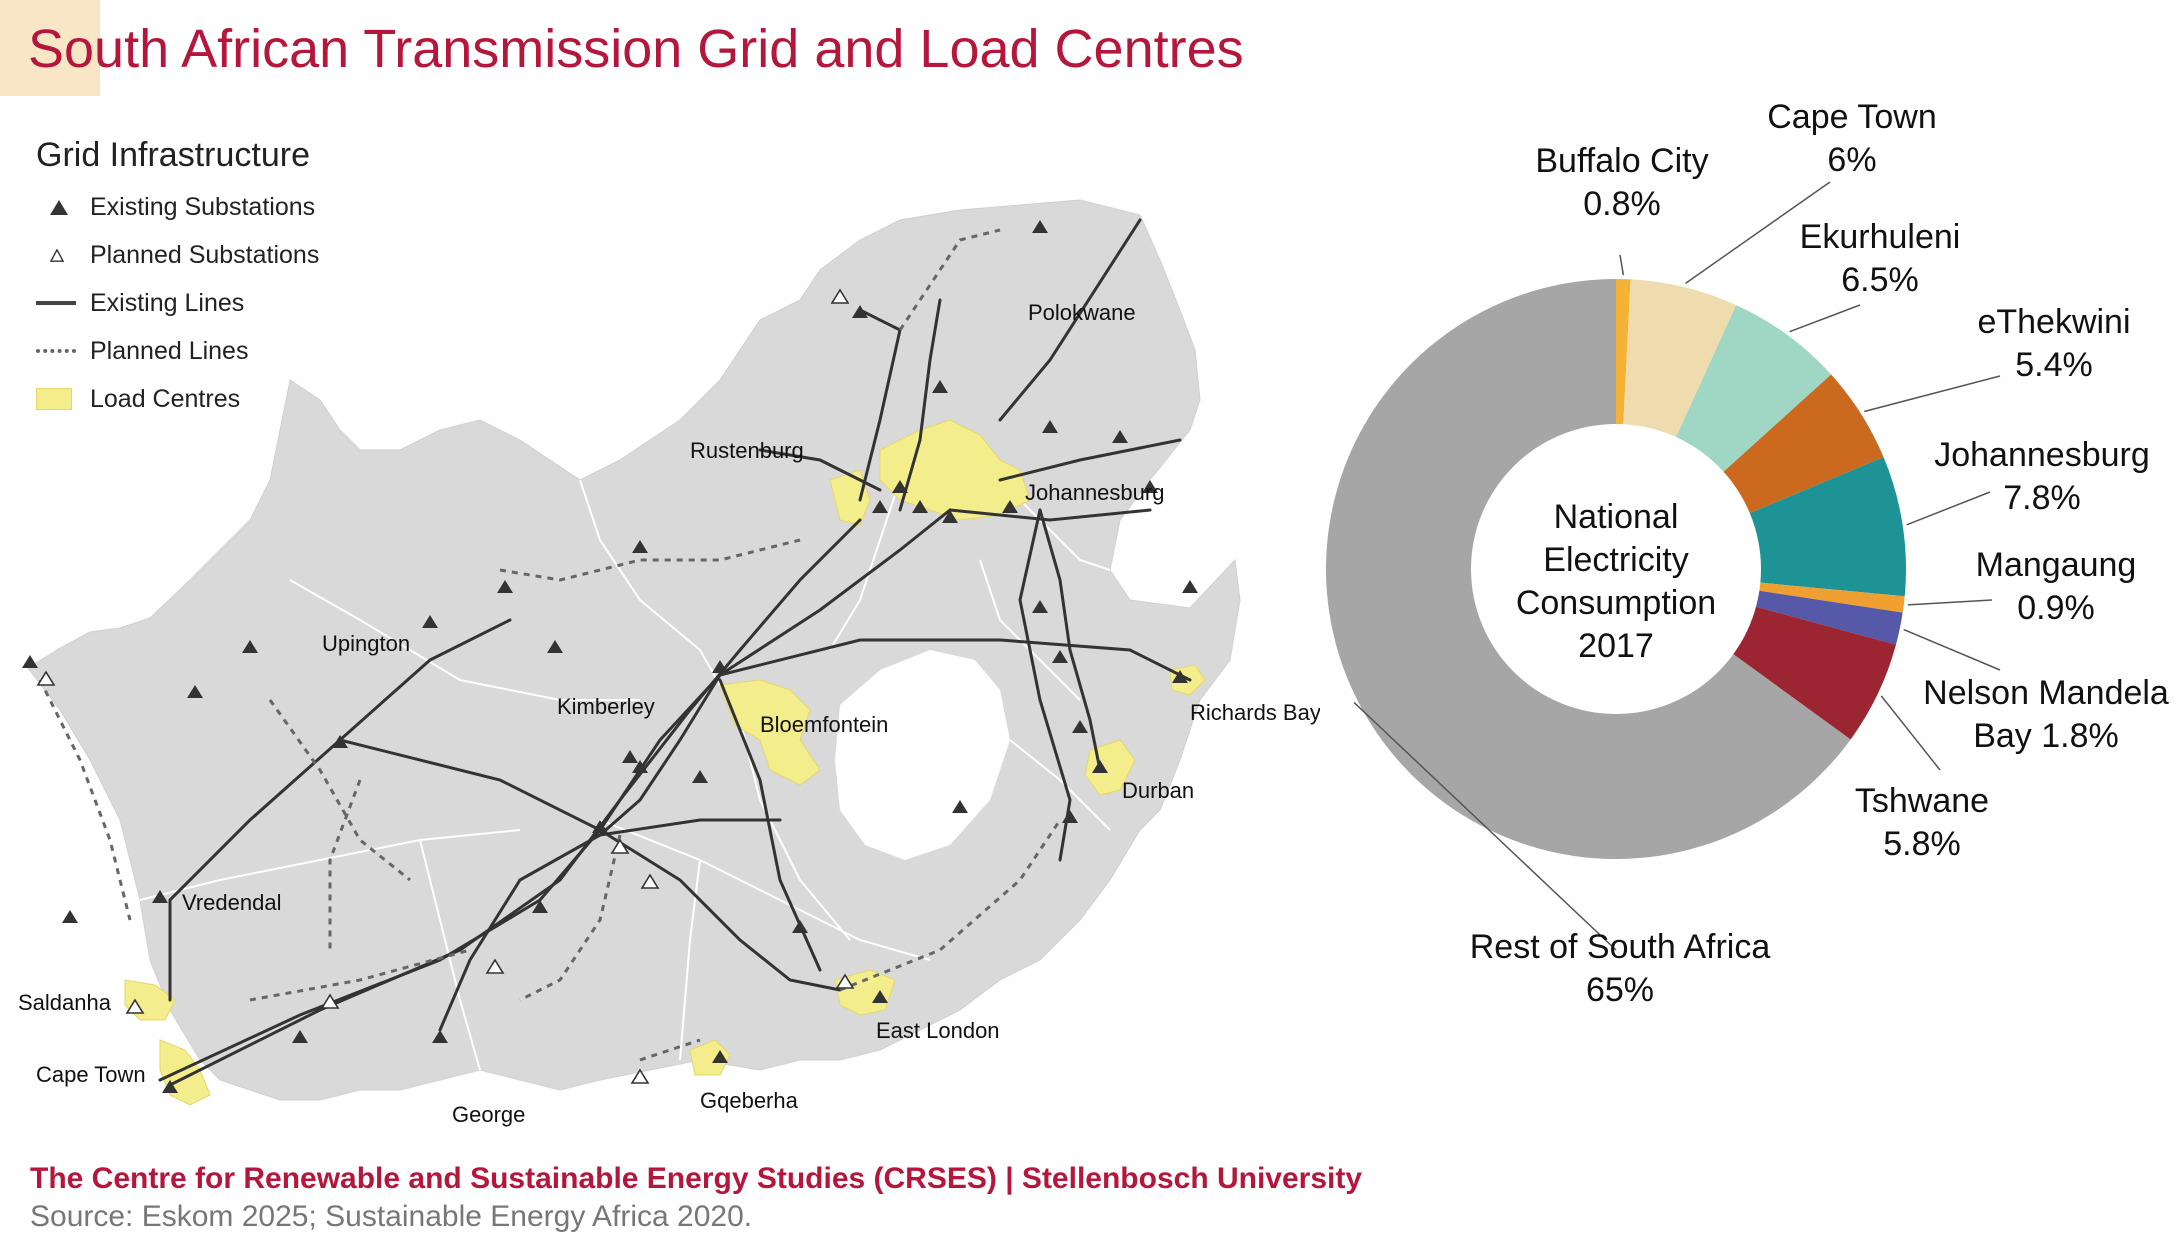  What do you see at coordinates (1620, 990) in the screenshot?
I see `slice-value-label: 65%` at bounding box center [1620, 990].